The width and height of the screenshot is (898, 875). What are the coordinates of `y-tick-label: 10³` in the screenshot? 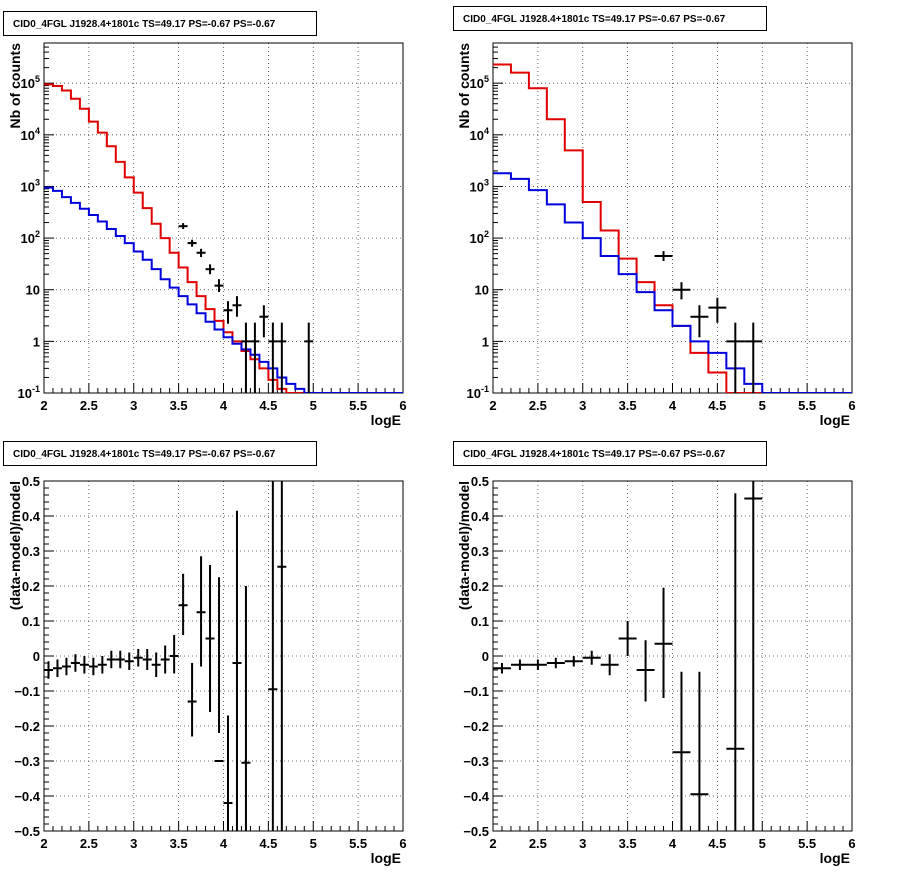 It's located at (479, 185).